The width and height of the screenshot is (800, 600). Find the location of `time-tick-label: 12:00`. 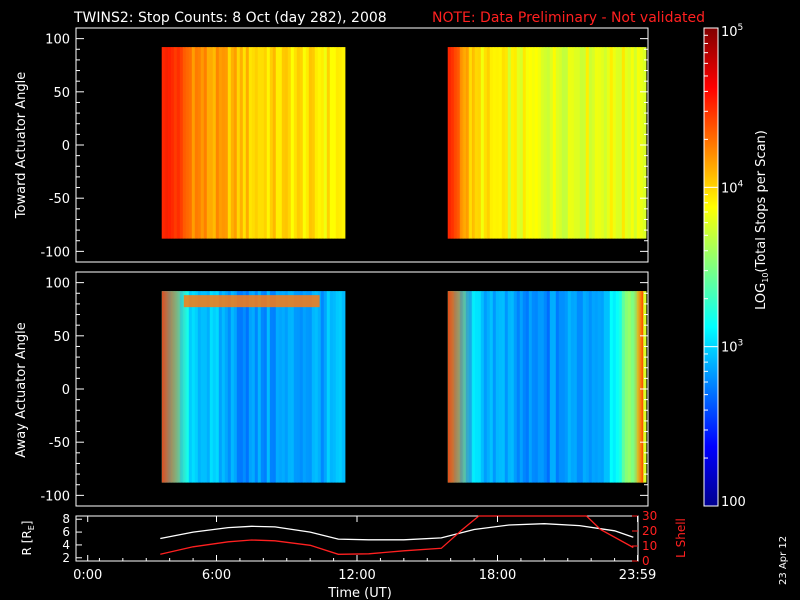

time-tick-label: 12:00 is located at coordinates (356, 575).